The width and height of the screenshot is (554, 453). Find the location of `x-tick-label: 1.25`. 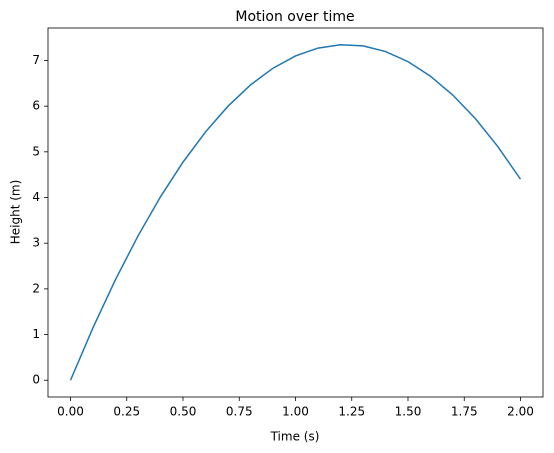

x-tick-label: 1.25 is located at coordinates (351, 412).